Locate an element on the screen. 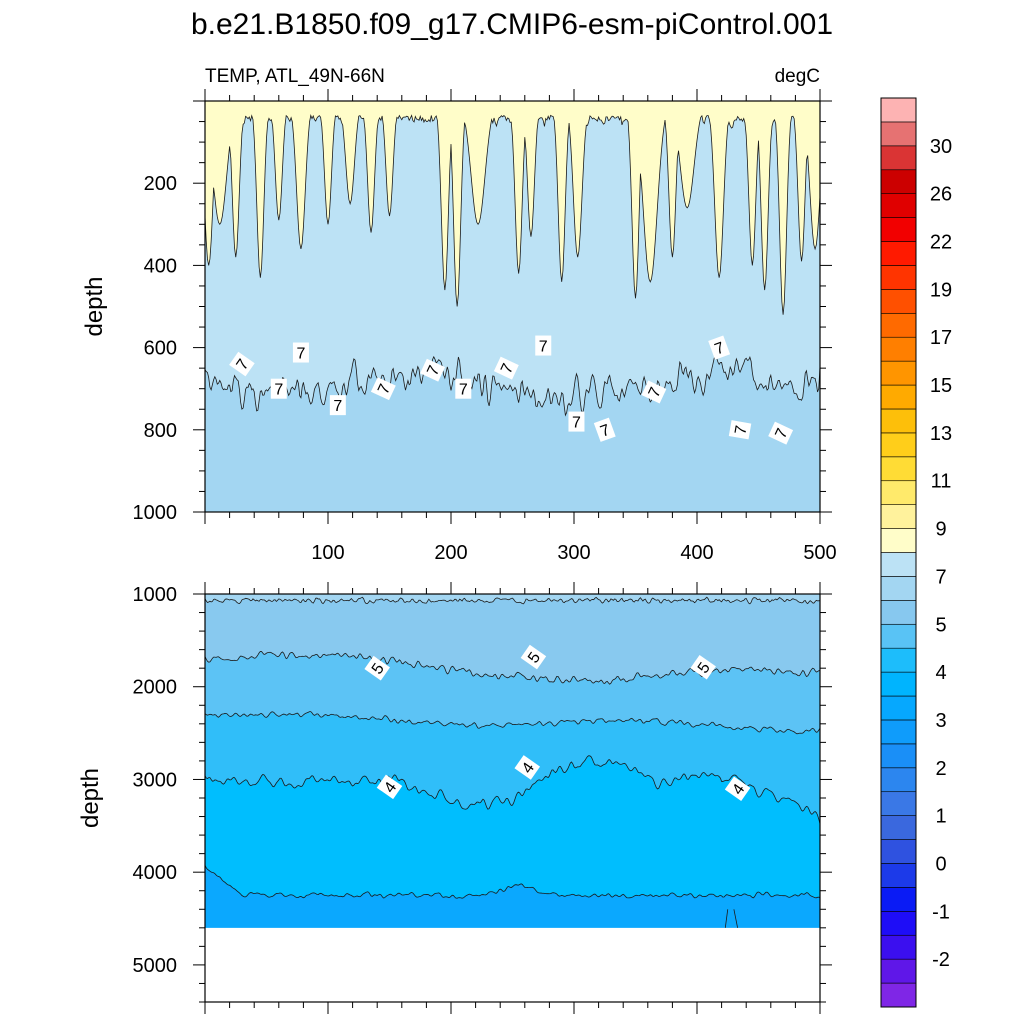  colorbar-frame is located at coordinates (898, 552).